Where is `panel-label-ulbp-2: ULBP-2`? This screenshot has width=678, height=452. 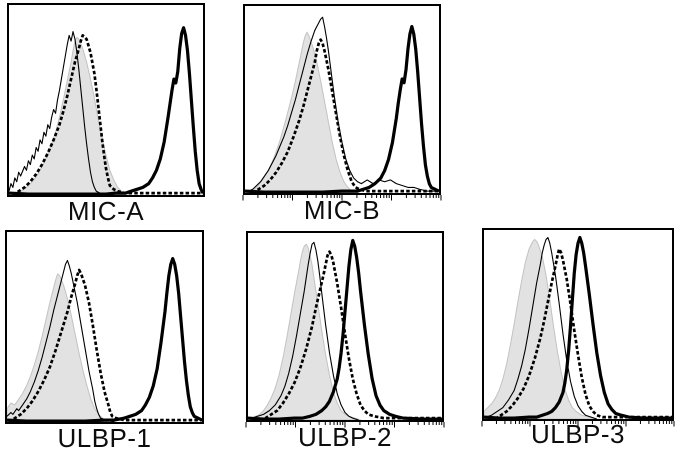 panel-label-ulbp-2: ULBP-2 is located at coordinates (345, 437).